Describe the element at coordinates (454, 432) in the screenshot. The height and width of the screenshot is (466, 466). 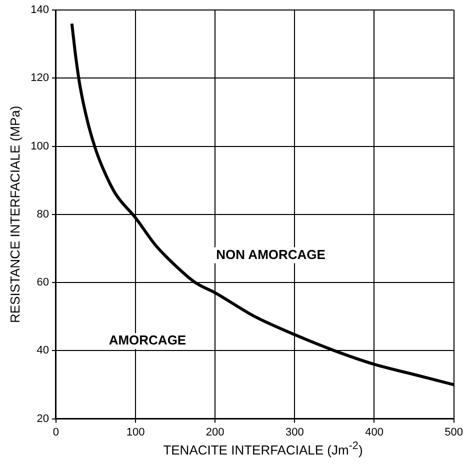
I see `x-tick-label: 500` at that location.